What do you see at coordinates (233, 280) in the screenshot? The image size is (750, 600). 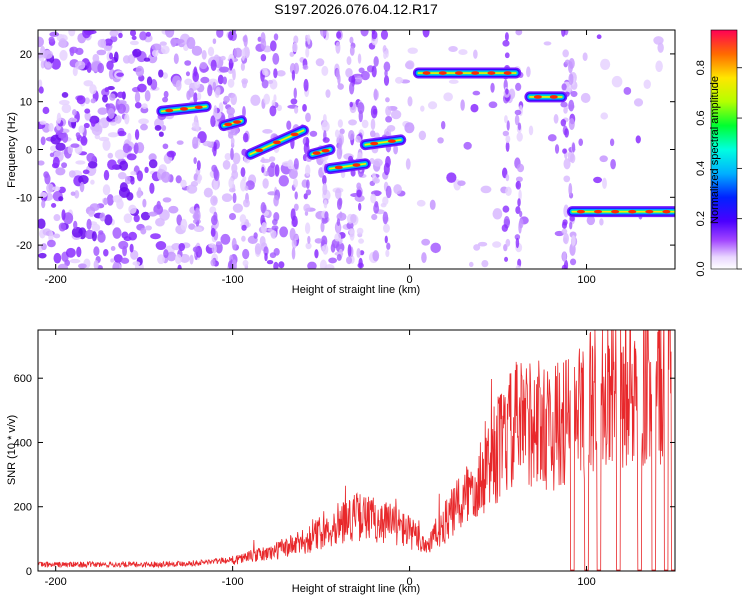 I see `top-x-tick-label: -100` at bounding box center [233, 280].